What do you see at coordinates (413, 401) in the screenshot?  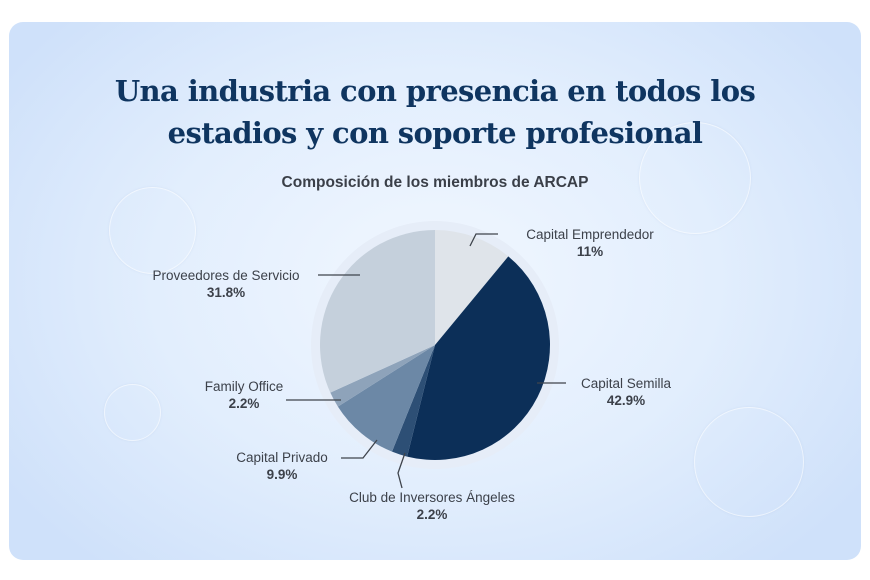 I see `pie-slice-club-angeles` at bounding box center [413, 401].